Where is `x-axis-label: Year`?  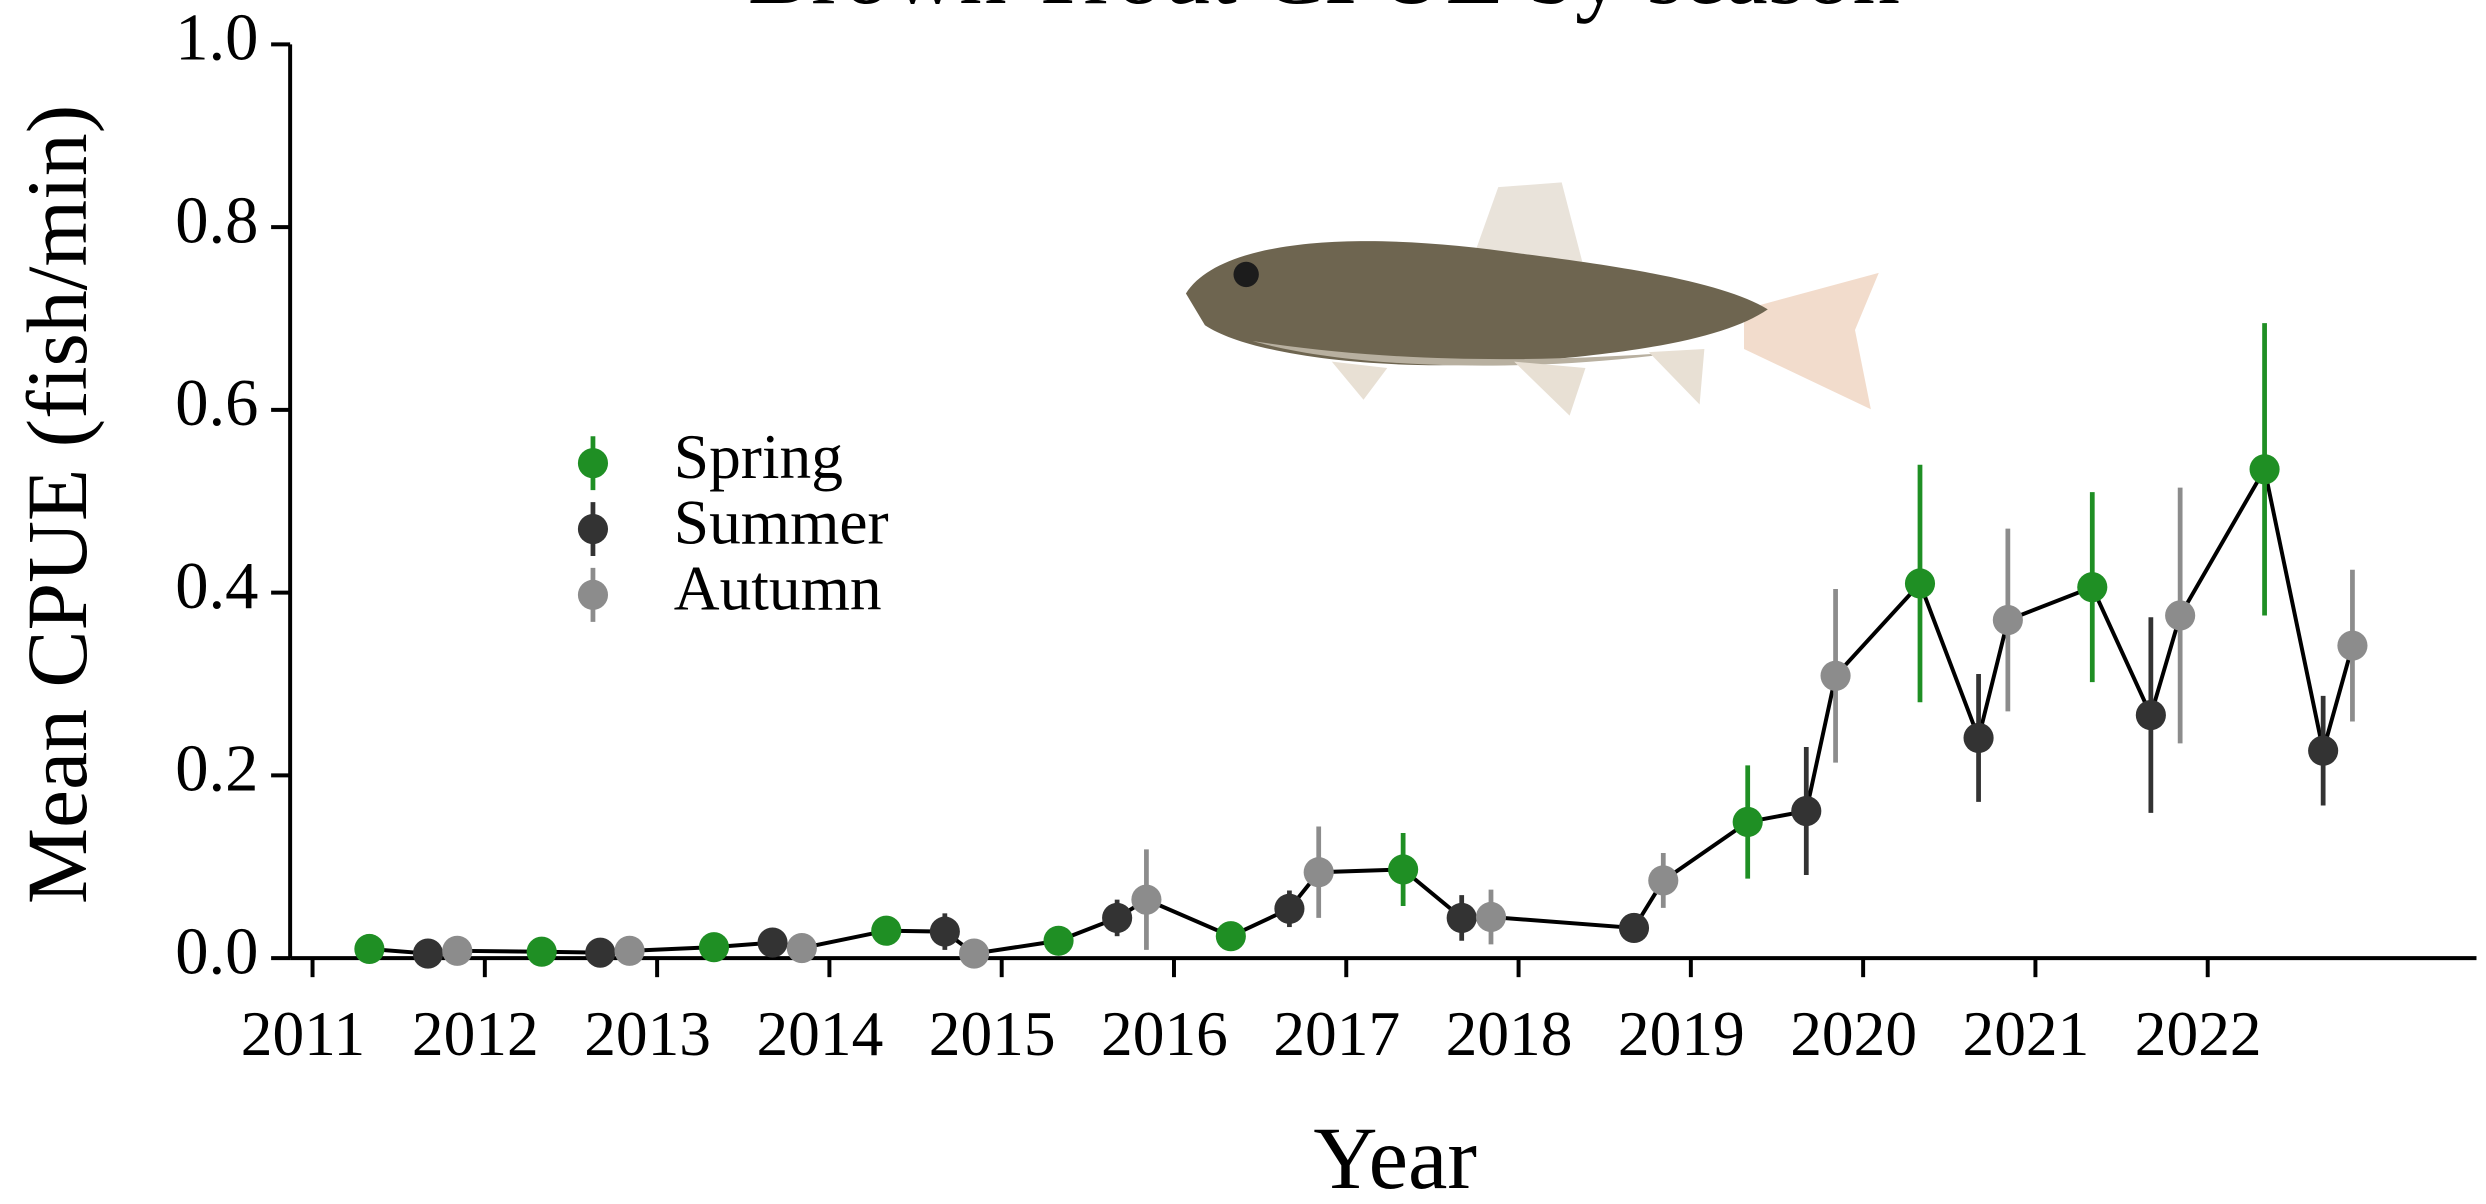 x-axis-label: Year is located at coordinates (1395, 1157).